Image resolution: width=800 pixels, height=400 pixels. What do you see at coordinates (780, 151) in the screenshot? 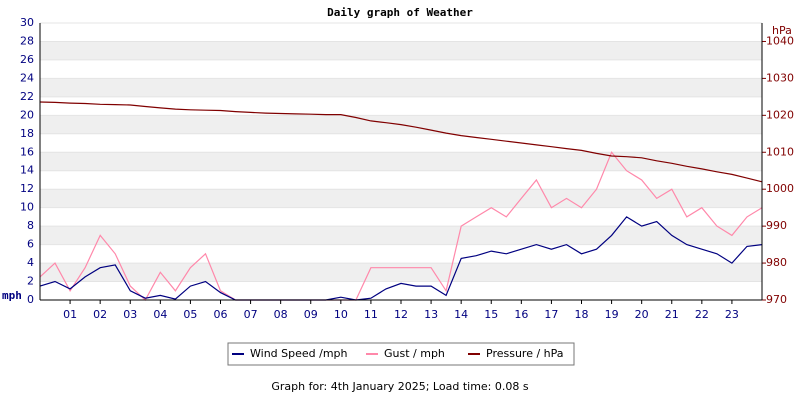
I see `y2-tick-label: 1010` at bounding box center [780, 151].